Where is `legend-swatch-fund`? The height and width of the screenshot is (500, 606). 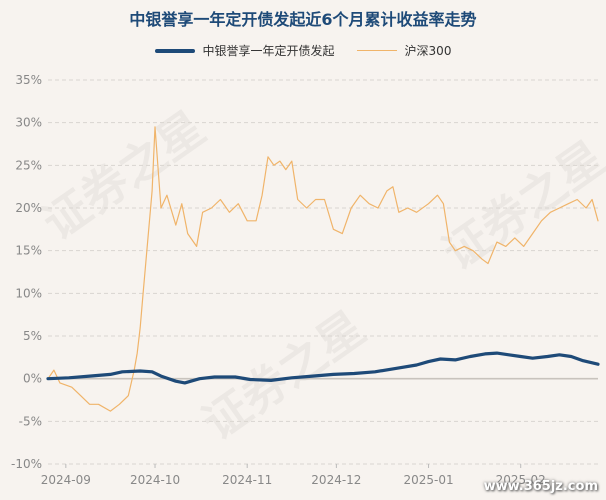 legend-swatch-fund is located at coordinates (174, 50).